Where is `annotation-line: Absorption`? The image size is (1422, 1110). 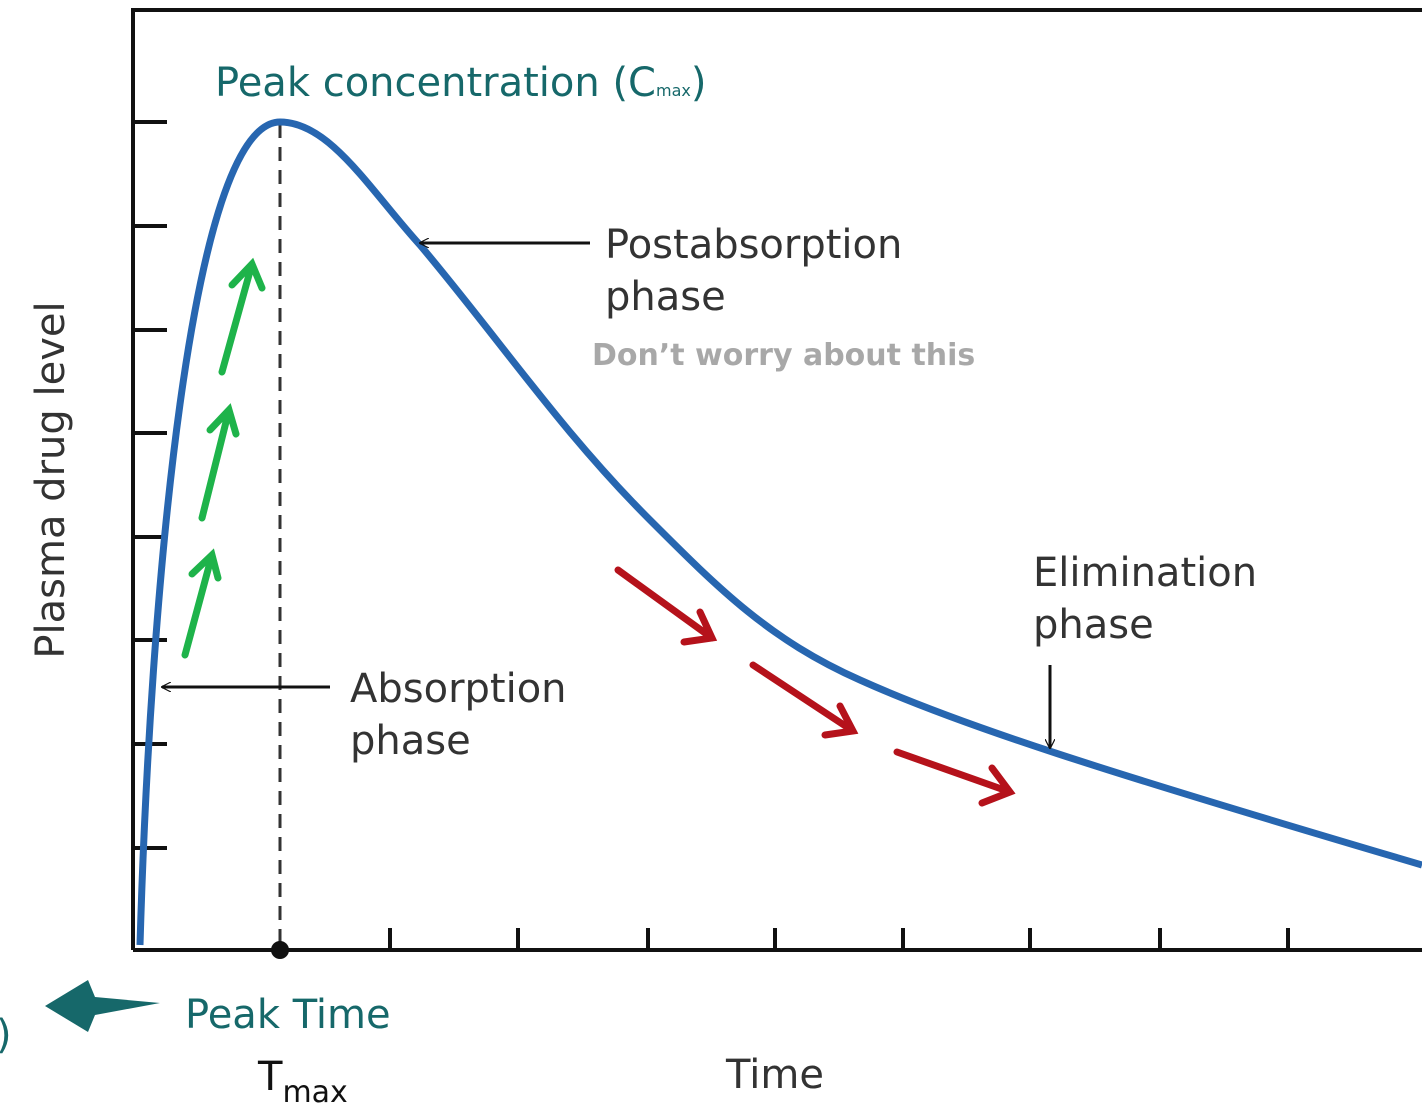 annotation-line: Absorption is located at coordinates (458, 689).